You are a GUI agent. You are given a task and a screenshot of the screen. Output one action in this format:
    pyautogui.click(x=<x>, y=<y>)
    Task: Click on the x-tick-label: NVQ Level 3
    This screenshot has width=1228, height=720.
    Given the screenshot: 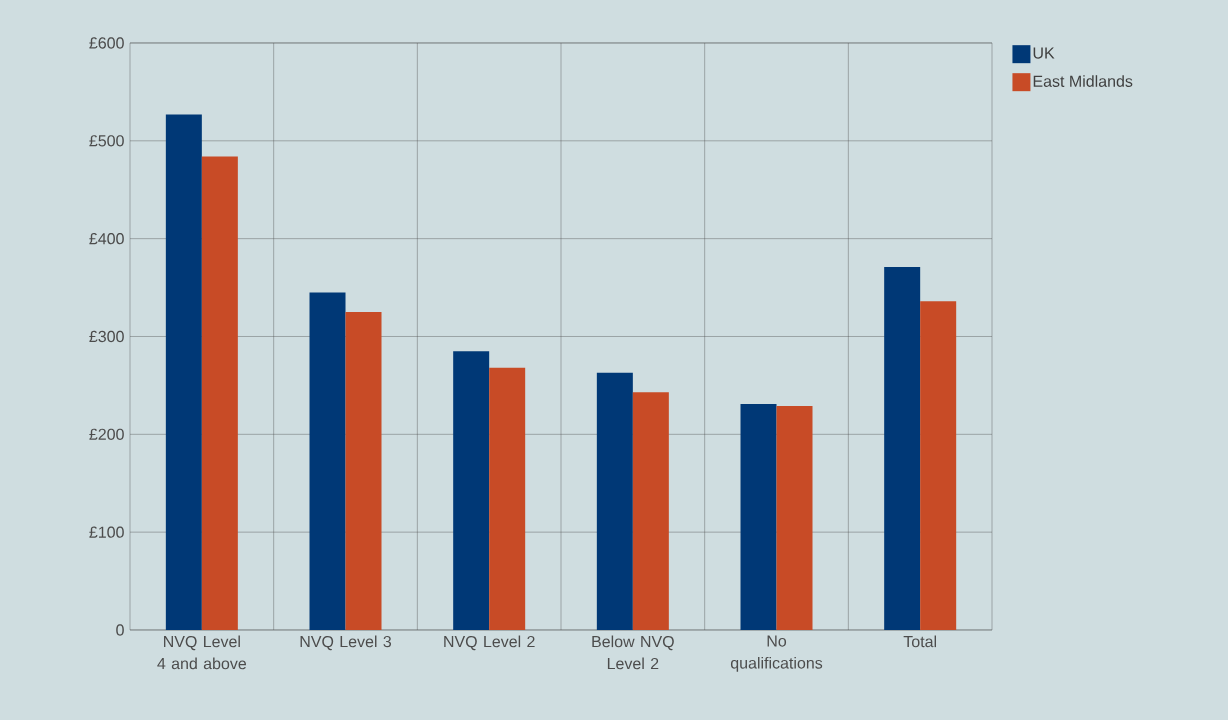 What is the action you would take?
    pyautogui.click(x=346, y=643)
    